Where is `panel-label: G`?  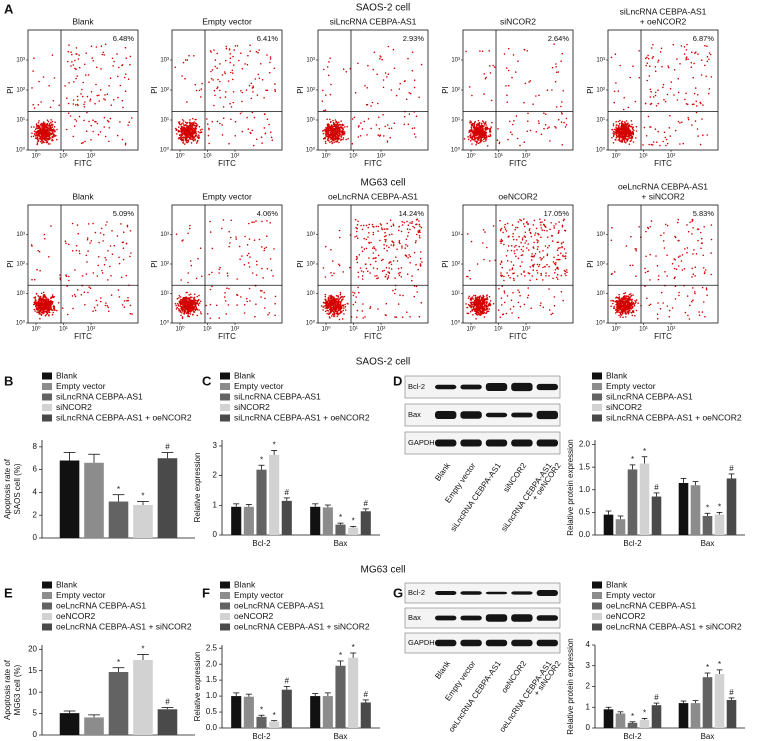
panel-label: G is located at coordinates (398, 592).